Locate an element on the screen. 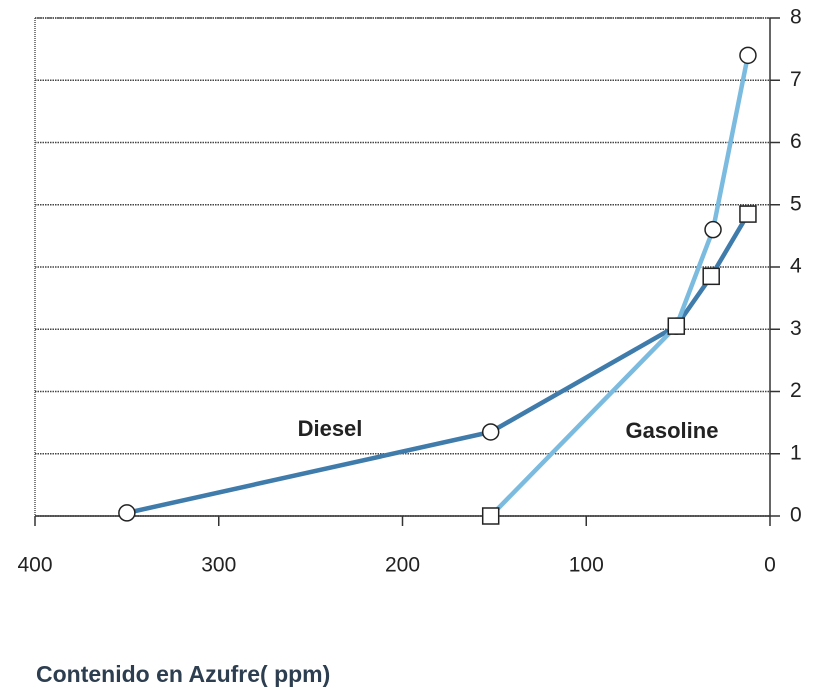  y-tick-label: 8 is located at coordinates (796, 17).